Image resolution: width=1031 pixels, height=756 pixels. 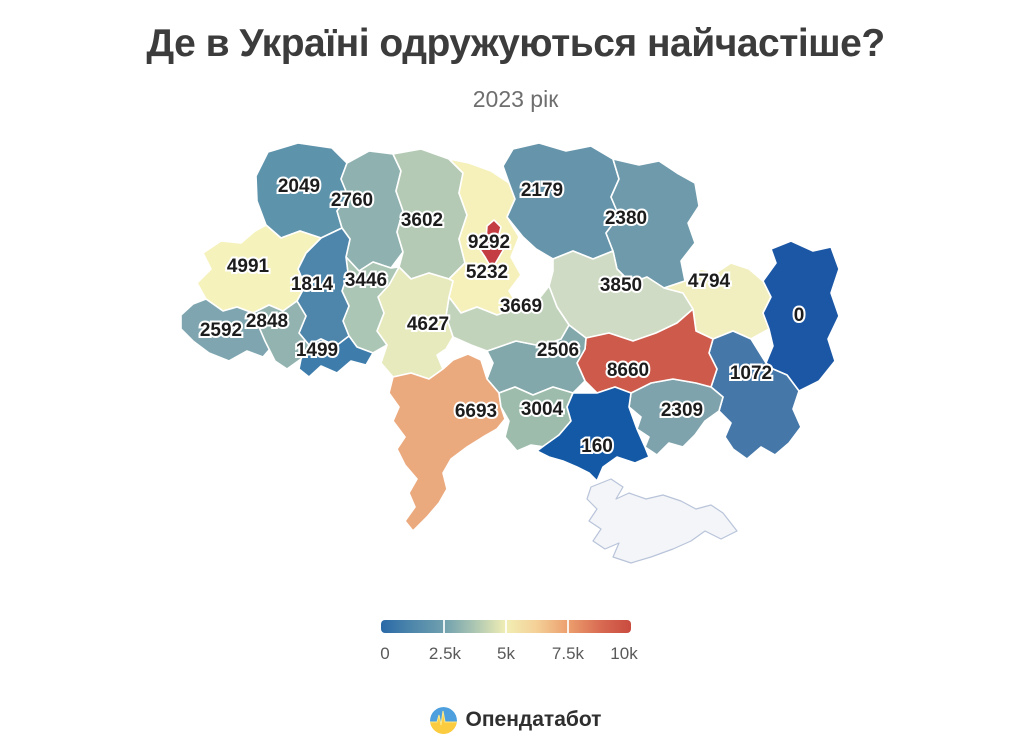 What do you see at coordinates (597, 446) in the screenshot?
I see `region-value-label: 160` at bounding box center [597, 446].